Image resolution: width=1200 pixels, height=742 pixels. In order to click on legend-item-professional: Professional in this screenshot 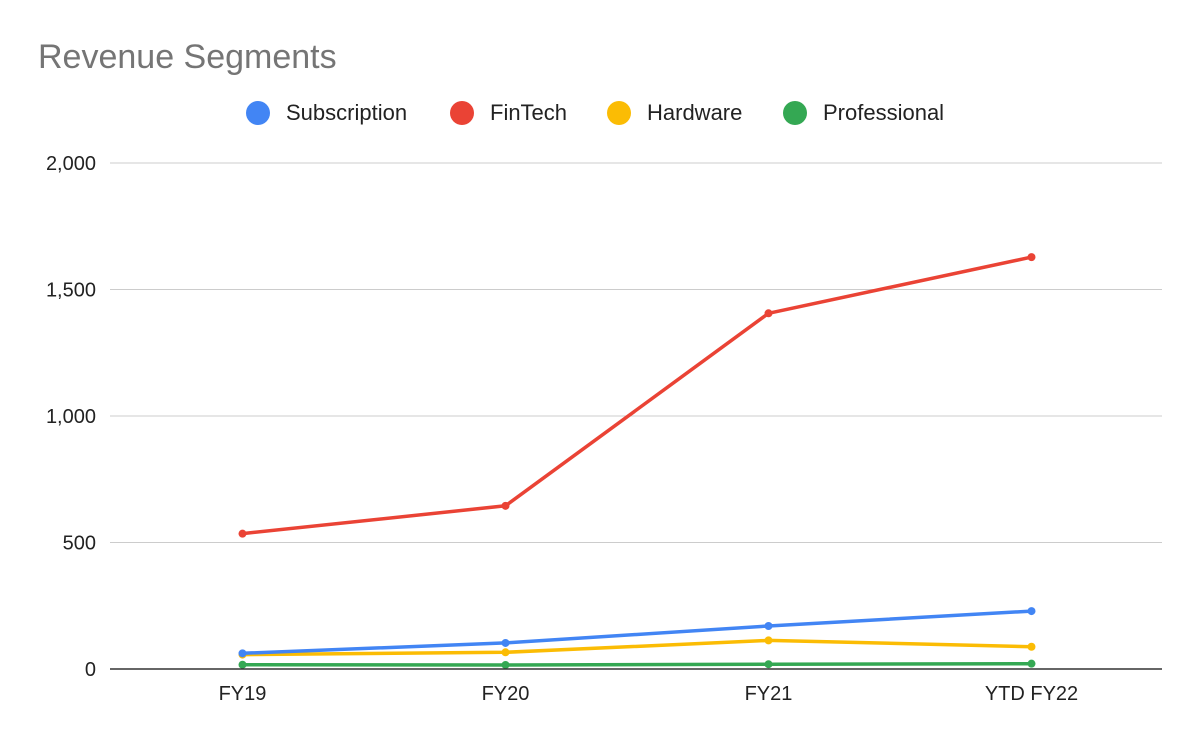, I will do `click(863, 112)`.